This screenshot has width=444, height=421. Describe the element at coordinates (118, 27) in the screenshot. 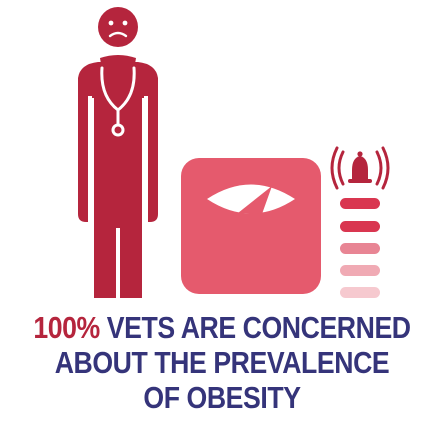

I see `sad-face-icon` at that location.